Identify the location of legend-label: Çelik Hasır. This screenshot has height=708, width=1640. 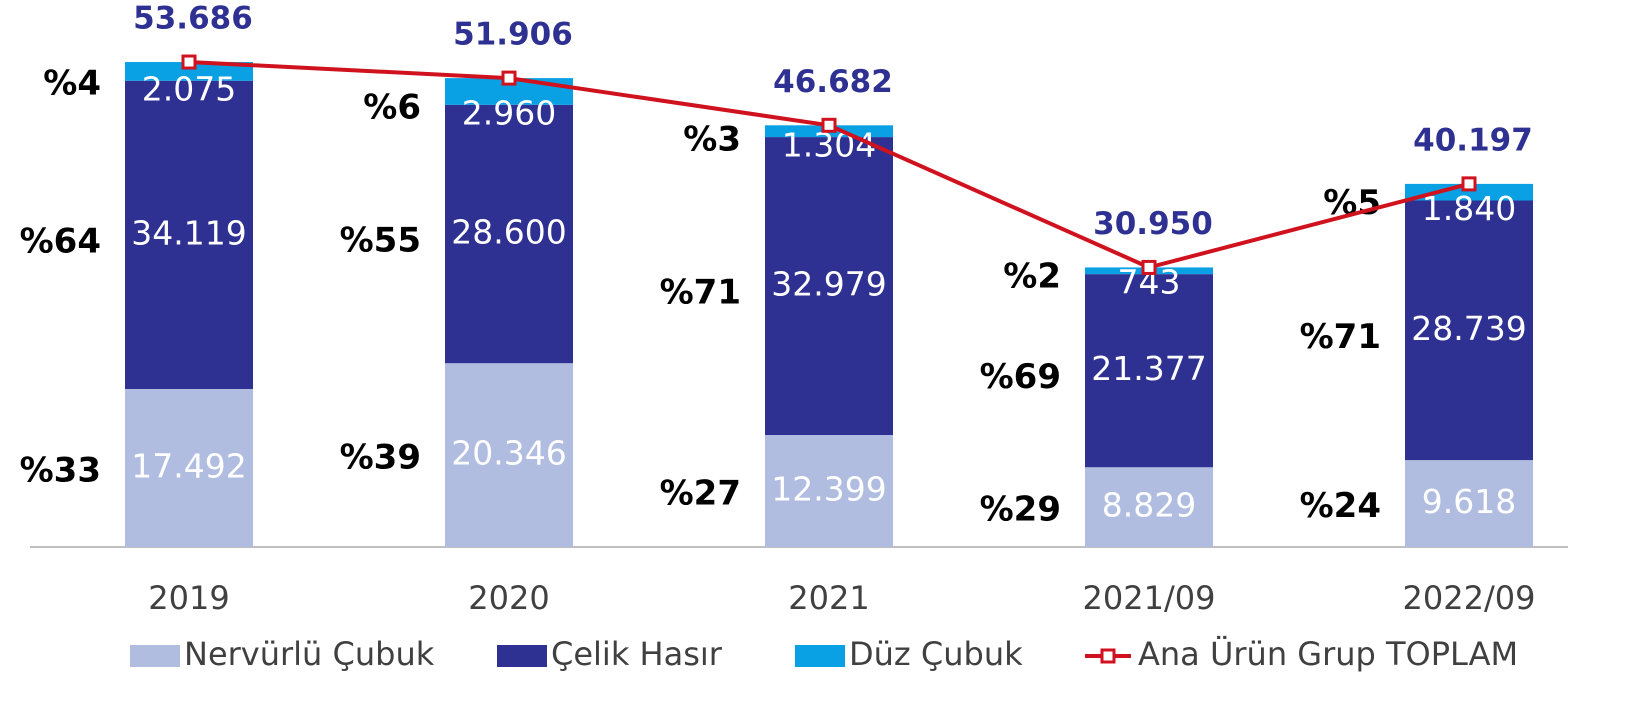
(637, 654).